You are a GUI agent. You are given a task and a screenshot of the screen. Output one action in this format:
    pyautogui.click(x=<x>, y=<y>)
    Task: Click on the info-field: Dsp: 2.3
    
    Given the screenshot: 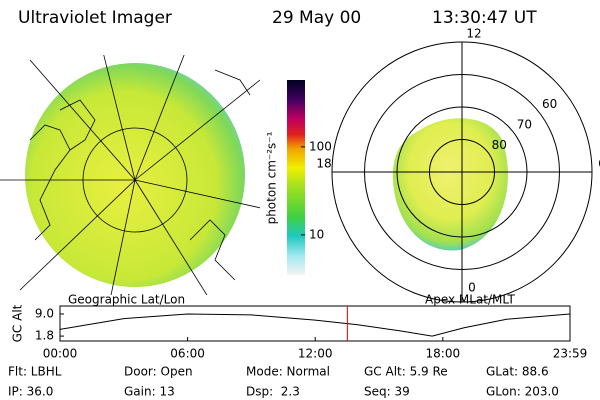 What is the action you would take?
    pyautogui.click(x=273, y=392)
    